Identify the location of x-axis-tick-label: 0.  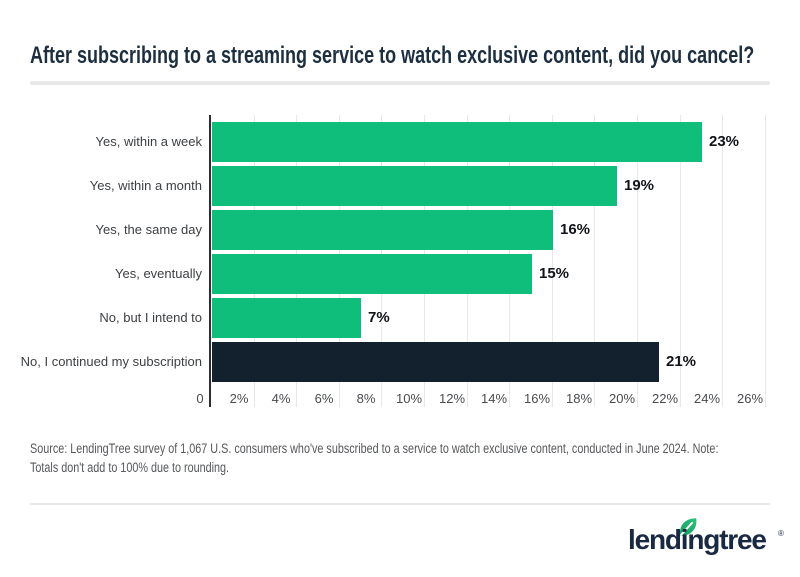
(200, 398).